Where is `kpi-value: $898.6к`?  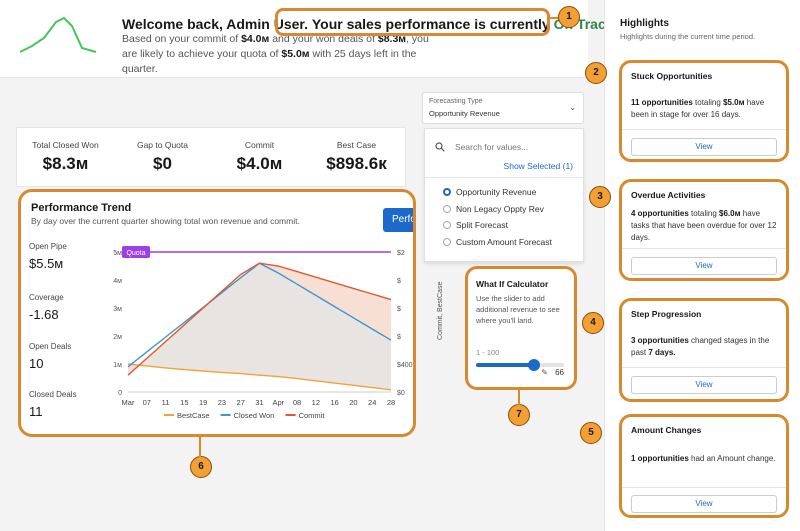
kpi-value: $898.6к is located at coordinates (356, 163).